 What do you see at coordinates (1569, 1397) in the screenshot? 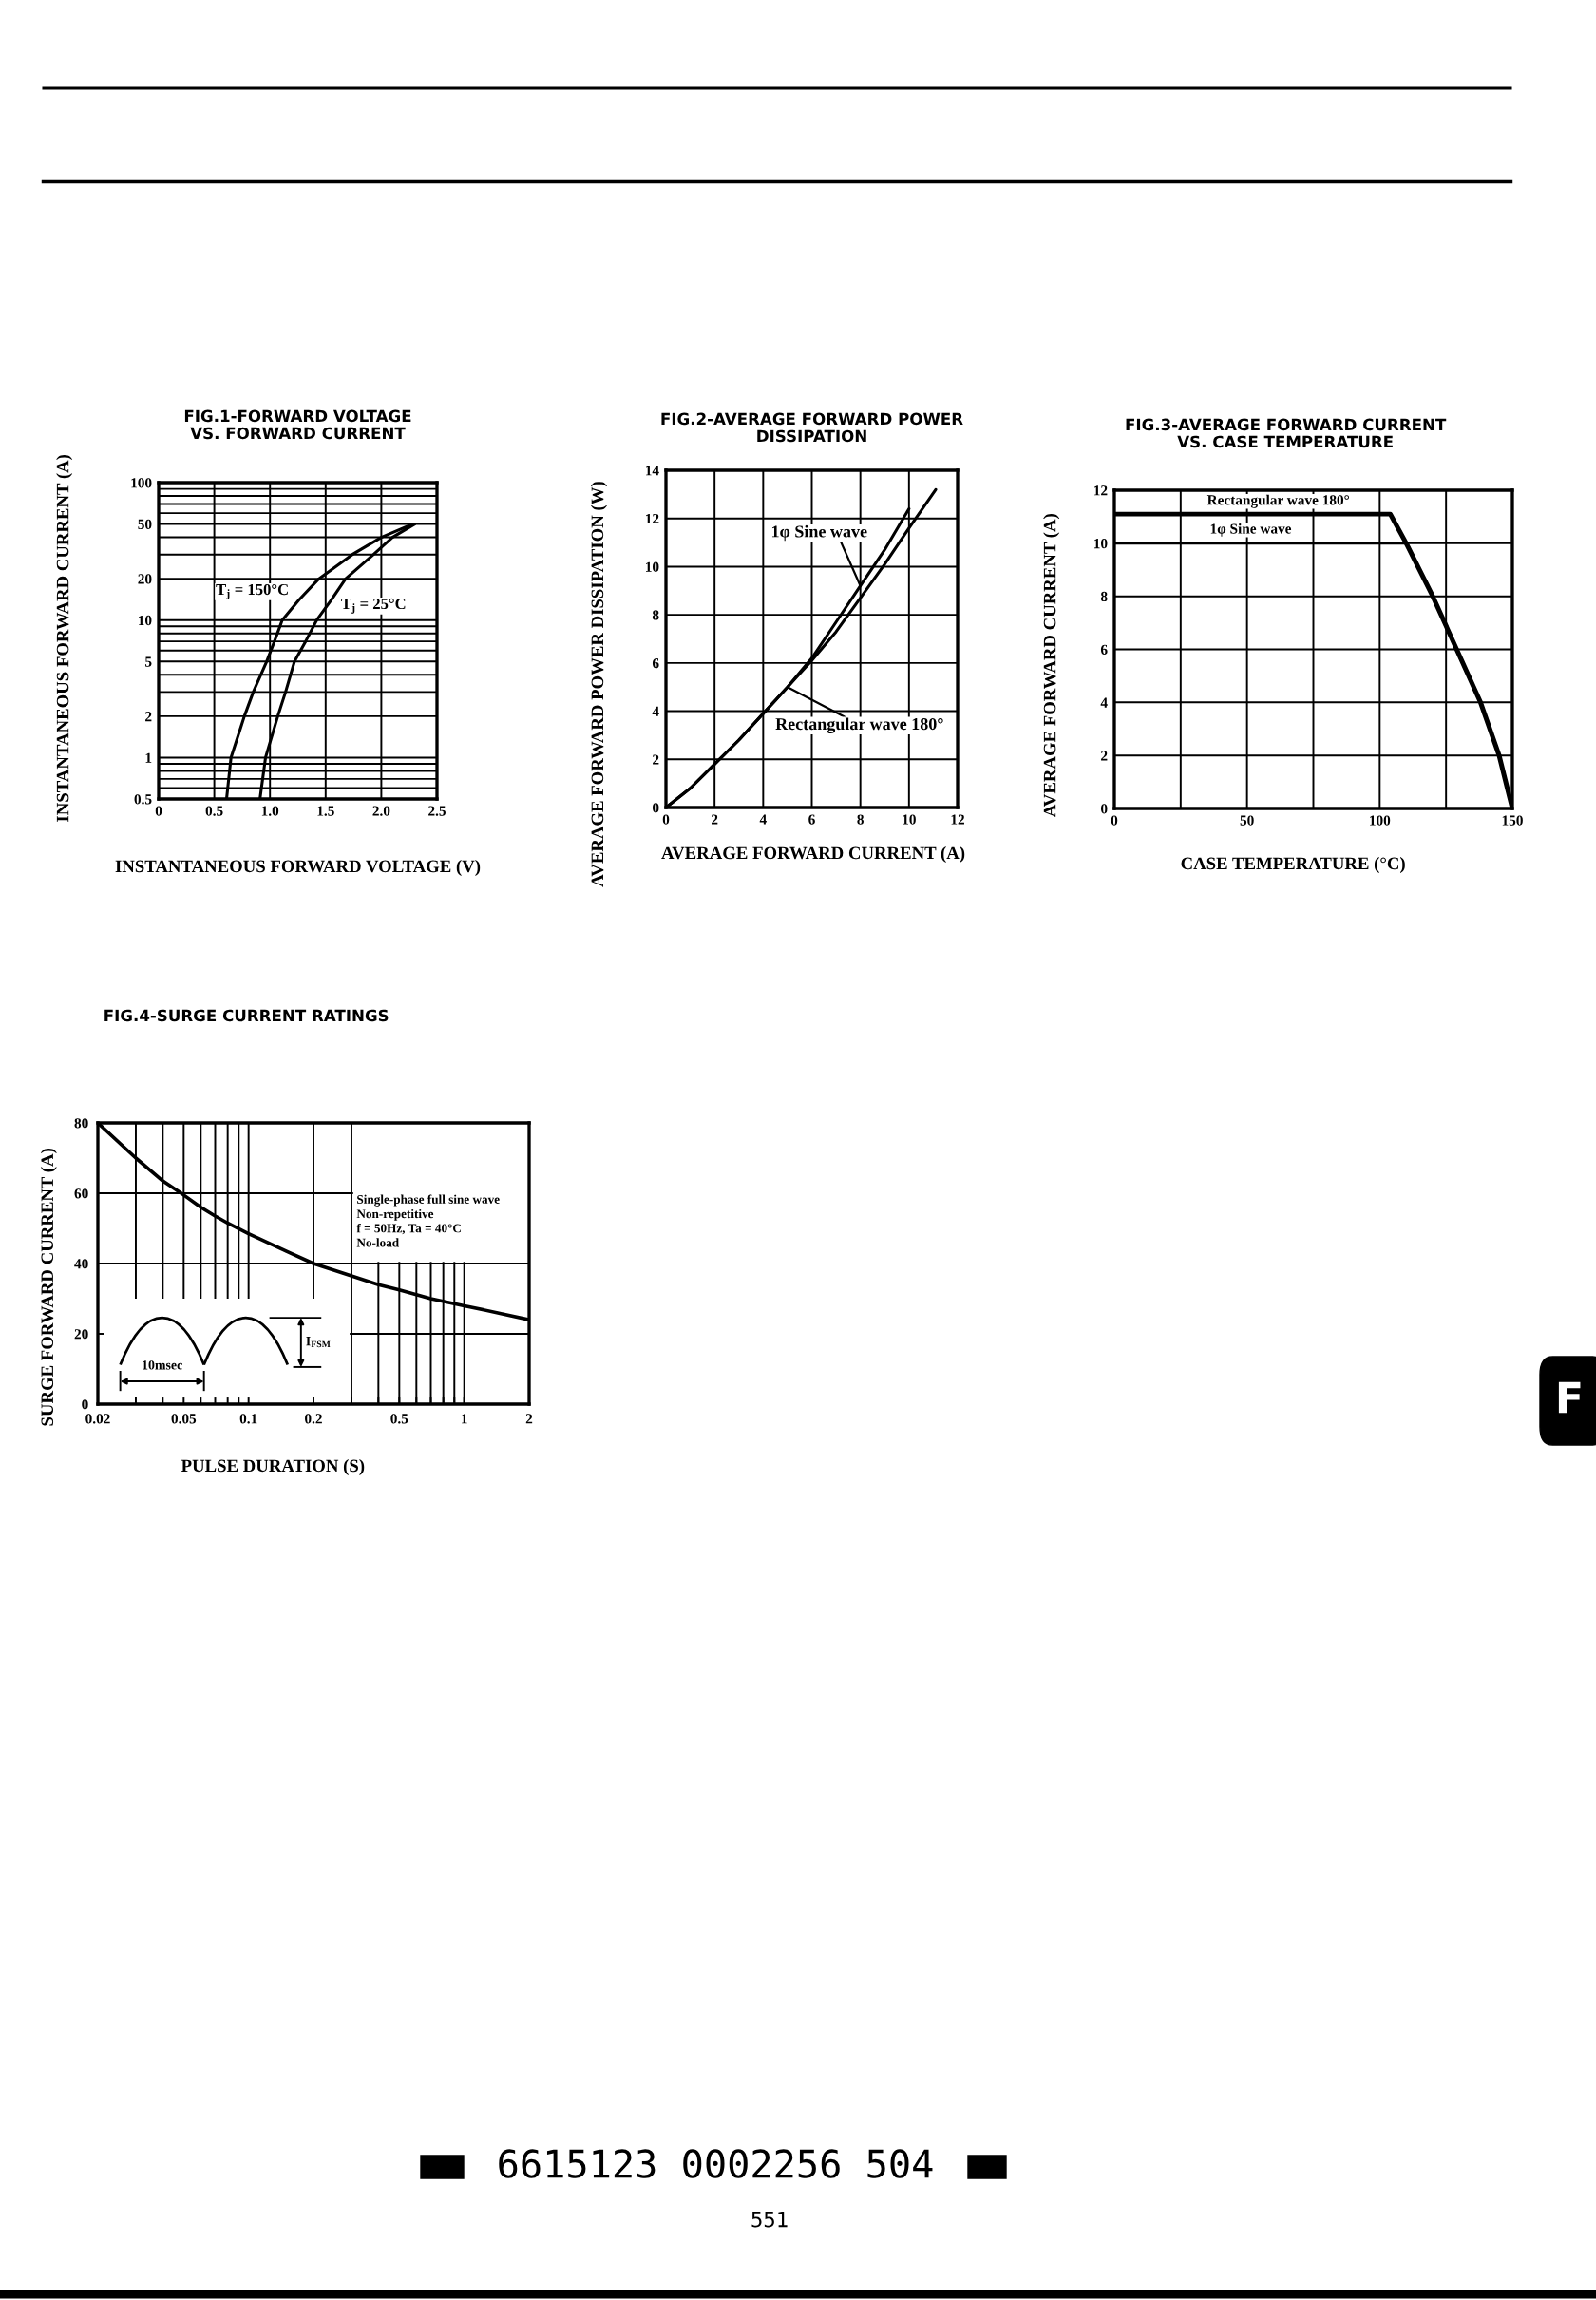
I see `text: F` at bounding box center [1569, 1397].